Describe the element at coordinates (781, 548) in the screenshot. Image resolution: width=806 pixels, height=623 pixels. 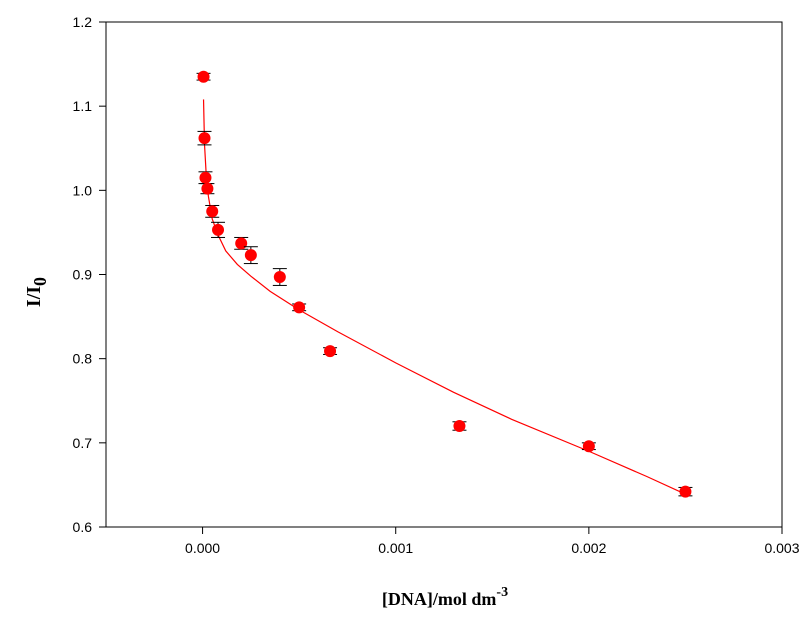
I see `x-tick-label: 0.003` at that location.